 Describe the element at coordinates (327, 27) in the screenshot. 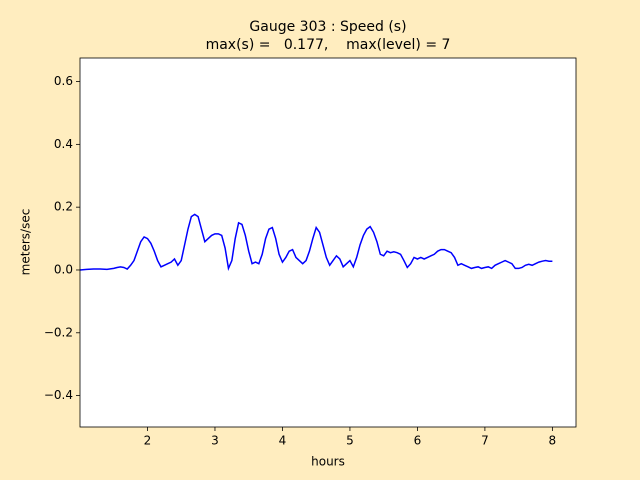

I see `chart-title: Gauge 303 : Speed (s)` at that location.